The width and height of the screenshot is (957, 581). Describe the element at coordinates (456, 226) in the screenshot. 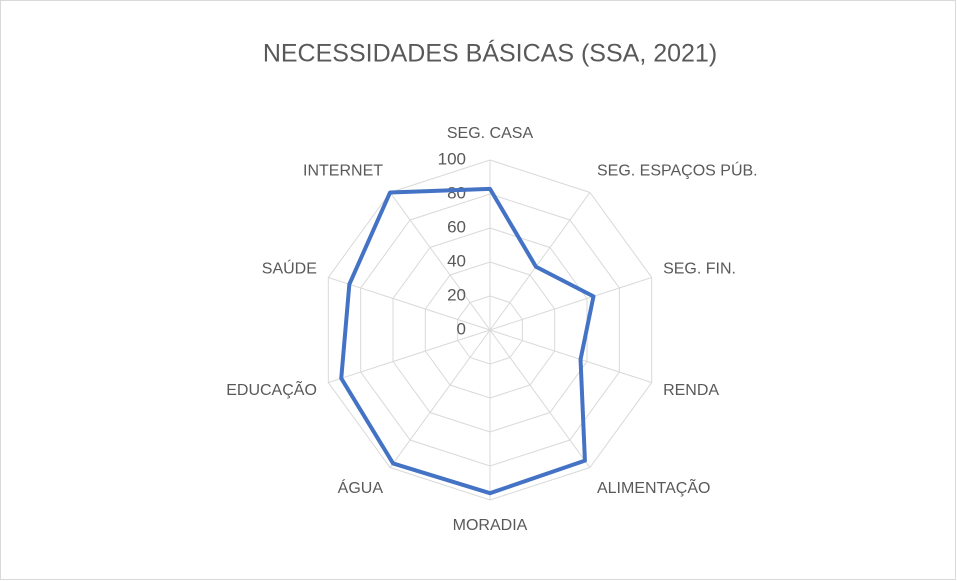

I see `r-tick-label: 60` at that location.